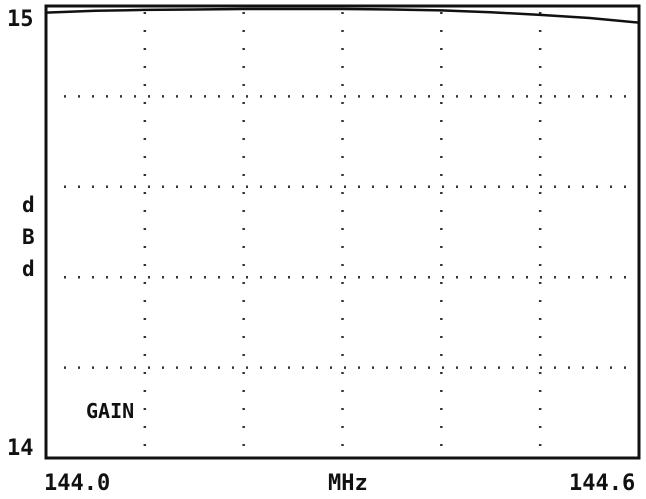 The height and width of the screenshot is (499, 646). What do you see at coordinates (348, 483) in the screenshot?
I see `x-axis-label: MHz` at bounding box center [348, 483].